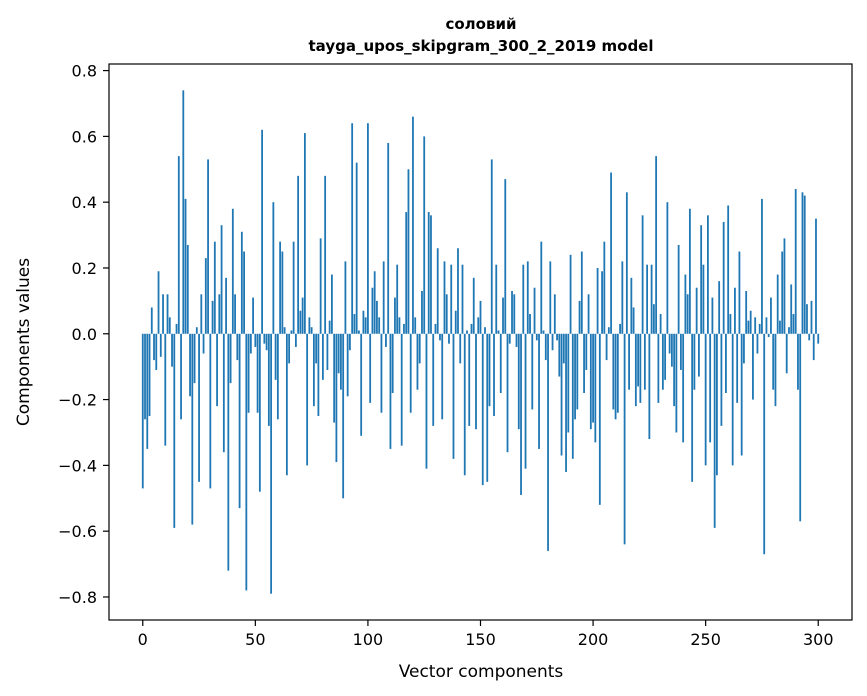 This screenshot has height=696, width=867. What do you see at coordinates (77, 597) in the screenshot?
I see `y-tick-label: −0.8` at bounding box center [77, 597].